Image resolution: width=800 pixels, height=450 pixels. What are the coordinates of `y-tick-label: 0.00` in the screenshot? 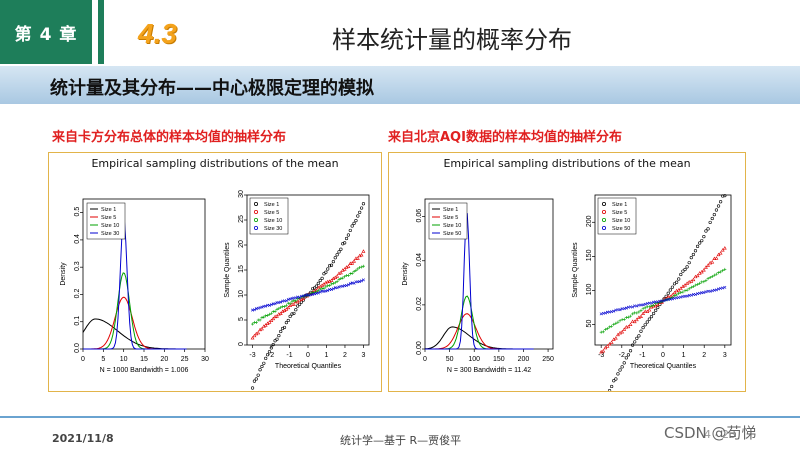 It's located at (419, 348).